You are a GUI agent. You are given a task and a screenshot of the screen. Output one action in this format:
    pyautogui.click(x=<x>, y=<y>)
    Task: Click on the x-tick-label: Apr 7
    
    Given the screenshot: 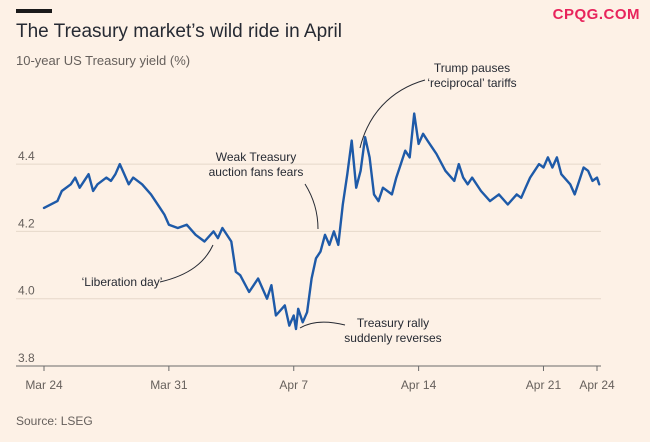 What is the action you would take?
    pyautogui.click(x=293, y=385)
    